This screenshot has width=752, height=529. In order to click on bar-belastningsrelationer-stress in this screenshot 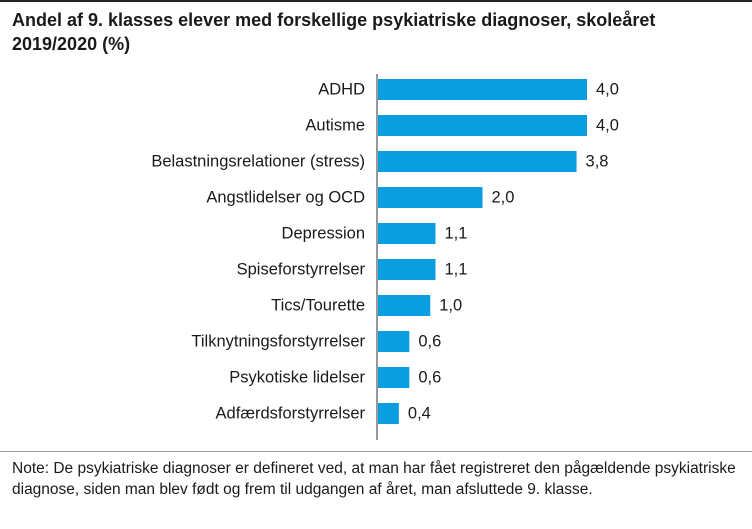, I will do `click(477, 161)`.